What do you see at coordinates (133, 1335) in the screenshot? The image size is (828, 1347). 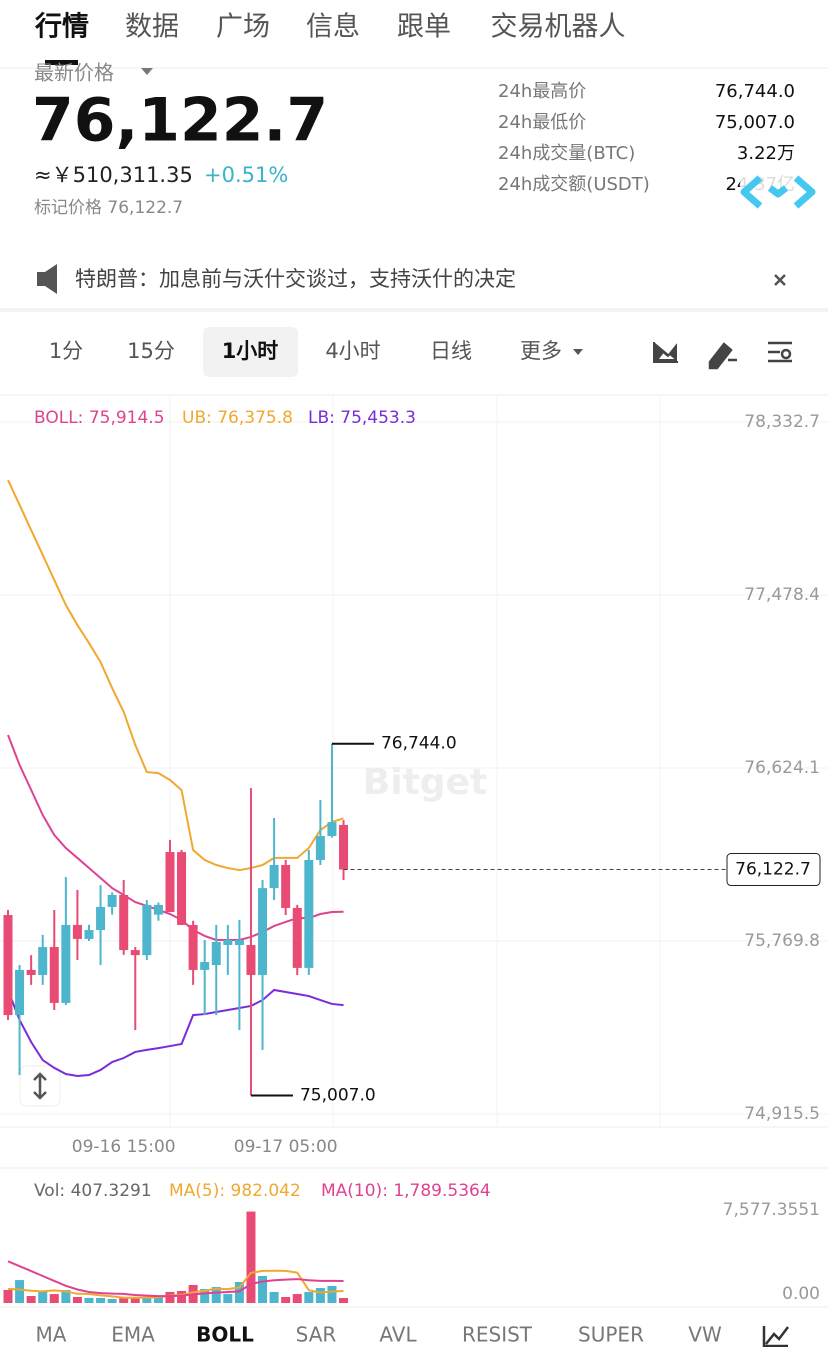 I see `indicator-tab: EMA` at bounding box center [133, 1335].